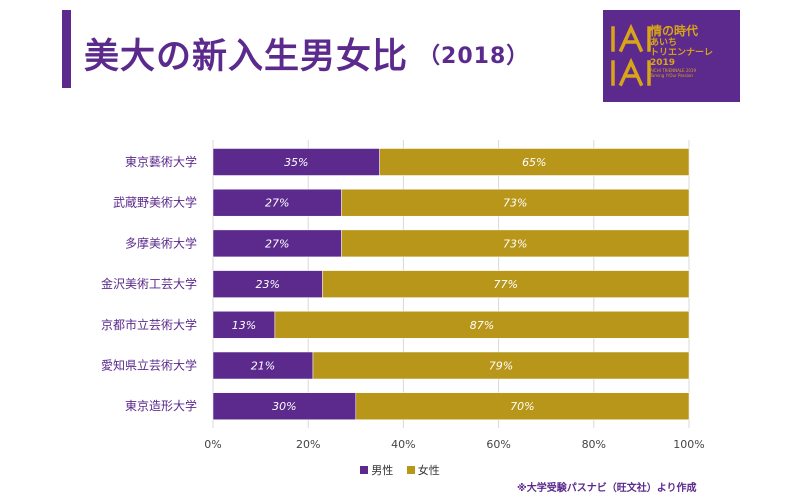 The height and width of the screenshot is (496, 800). What do you see at coordinates (364, 470) in the screenshot?
I see `legend-swatch-male` at bounding box center [364, 470].